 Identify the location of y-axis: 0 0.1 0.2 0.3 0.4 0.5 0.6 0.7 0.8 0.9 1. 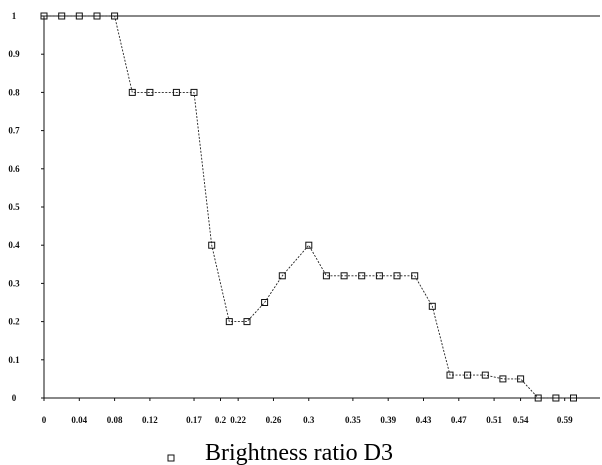
(26, 207).